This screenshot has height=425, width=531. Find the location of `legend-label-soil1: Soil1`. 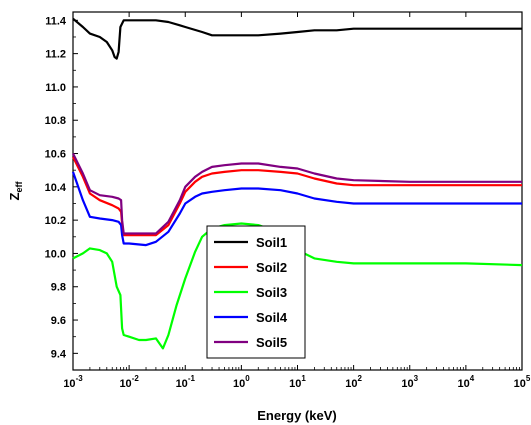

legend-label-soil1: Soil1 is located at coordinates (271, 242).